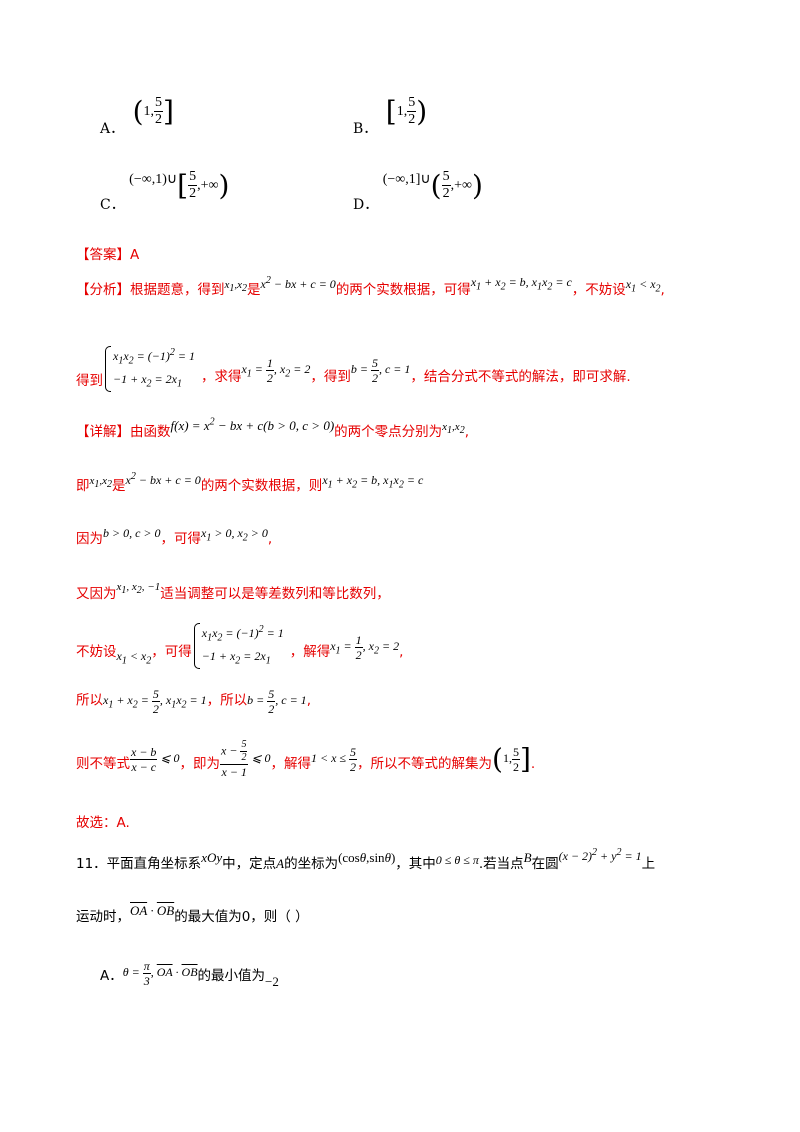 Image resolution: width=800 pixels, height=1132 pixels. Describe the element at coordinates (111, 976) in the screenshot. I see `q11-option-a-label: A．` at that location.